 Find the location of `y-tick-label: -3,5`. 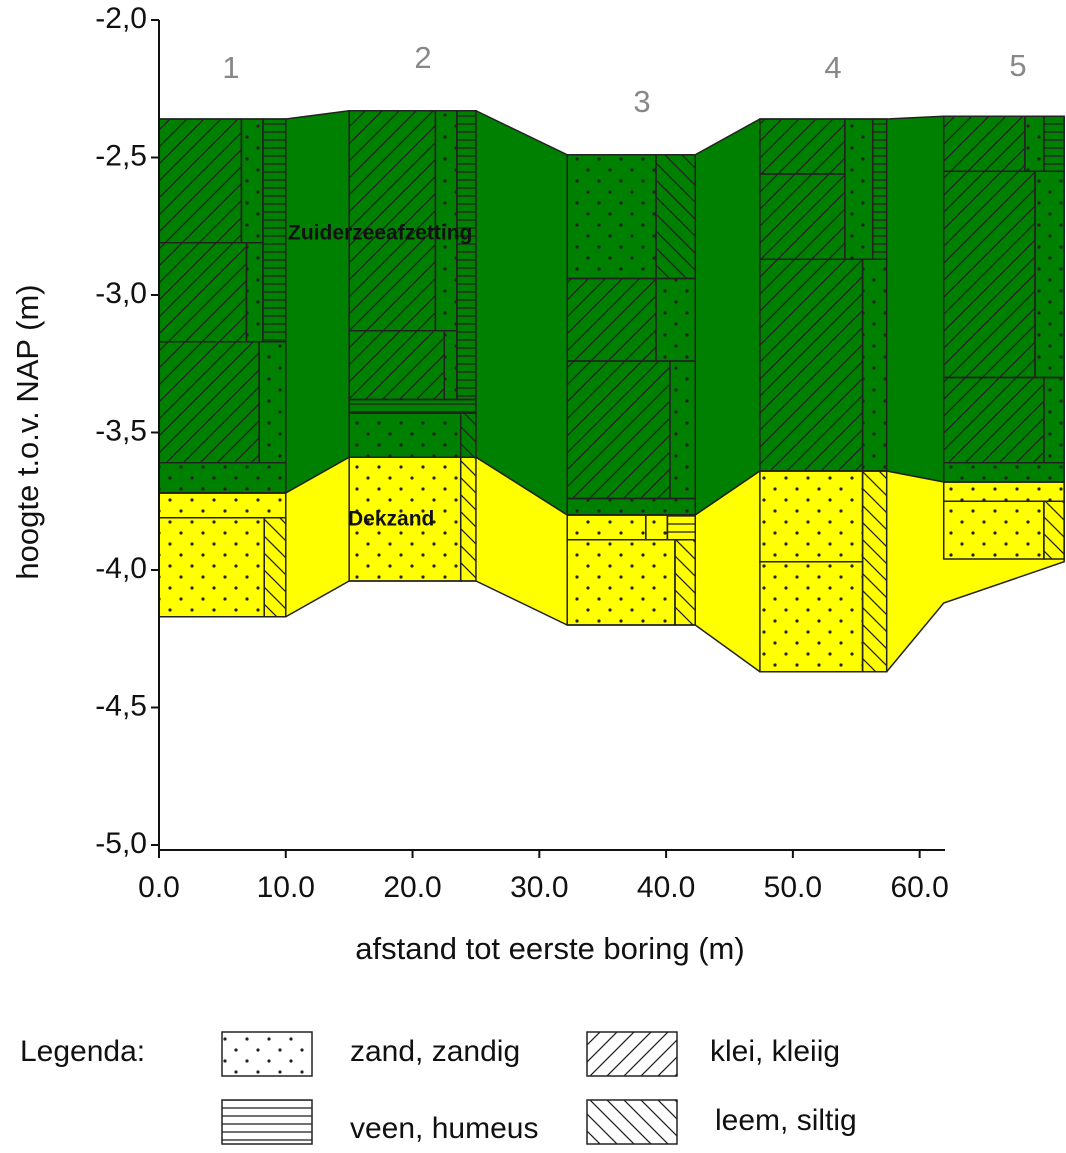

y-tick-label: -3,5 is located at coordinates (121, 430).